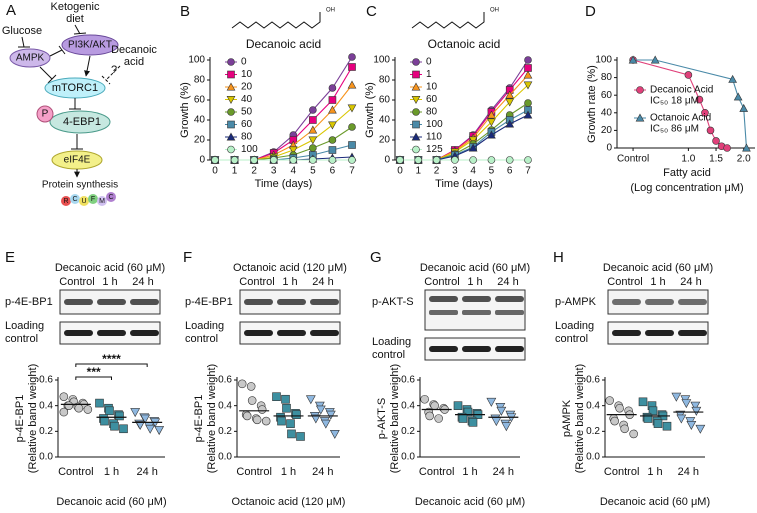 The height and width of the screenshot is (513, 757). I want to click on x-tick-label: 1, so click(419, 171).